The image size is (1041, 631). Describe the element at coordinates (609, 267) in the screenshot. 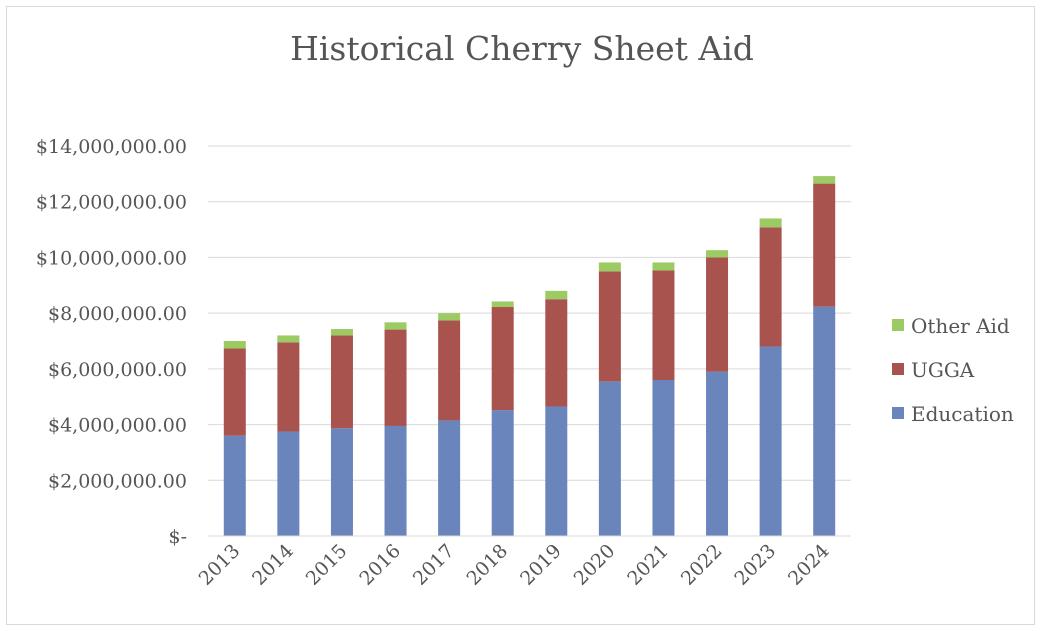

I see `bar-other-aid-2020` at that location.